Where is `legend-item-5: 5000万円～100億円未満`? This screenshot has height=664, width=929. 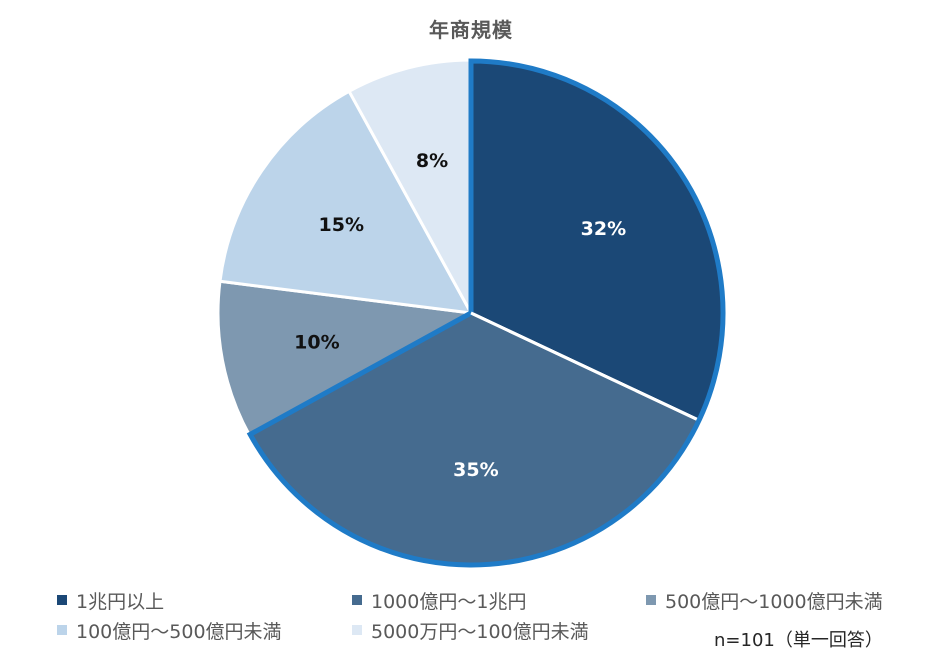
legend-item-5: 5000万円～100億円未満 is located at coordinates (470, 630).